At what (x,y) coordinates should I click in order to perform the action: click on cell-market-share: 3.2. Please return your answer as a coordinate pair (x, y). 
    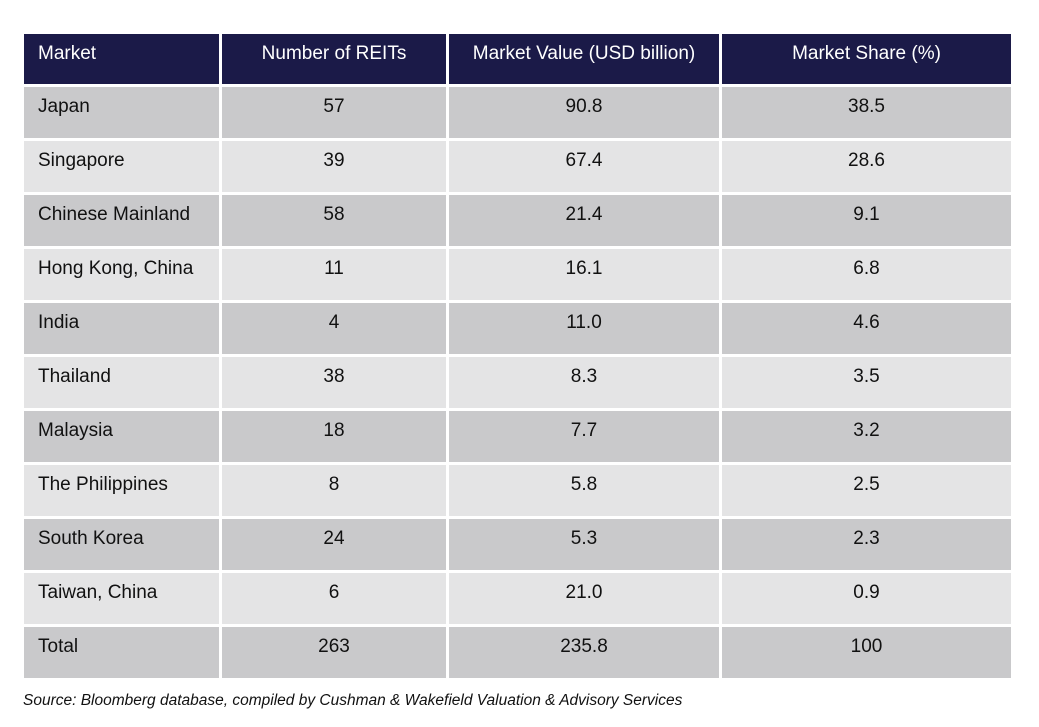
    Looking at the image, I should click on (866, 436).